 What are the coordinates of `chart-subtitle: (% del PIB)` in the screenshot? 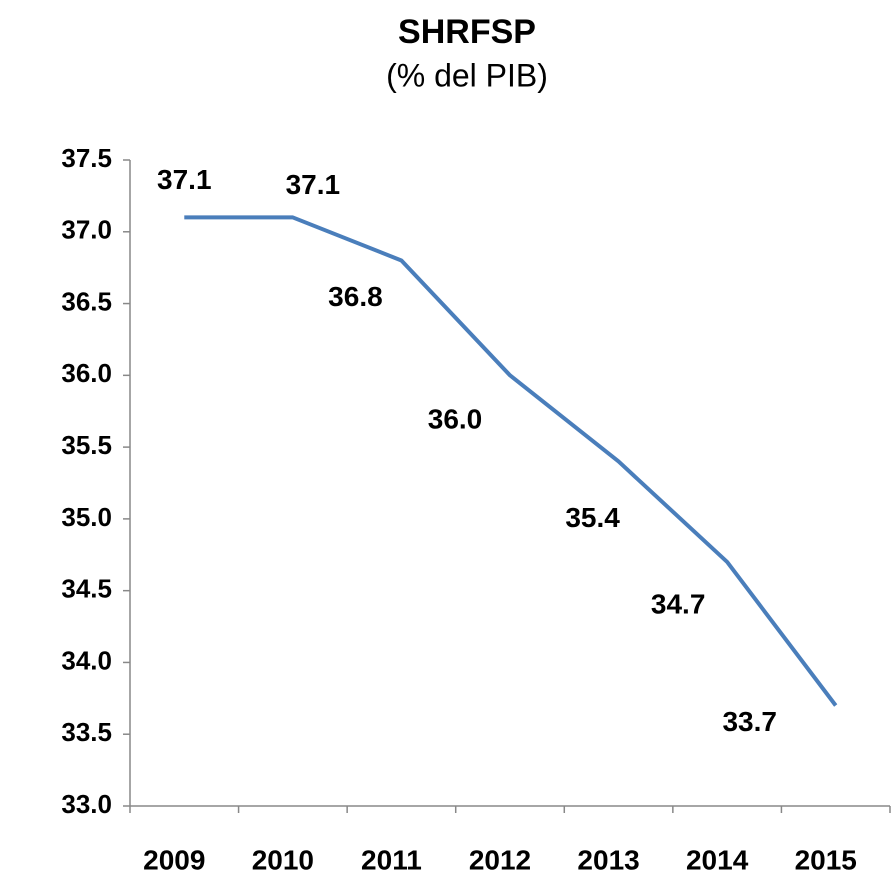 It's located at (467, 75).